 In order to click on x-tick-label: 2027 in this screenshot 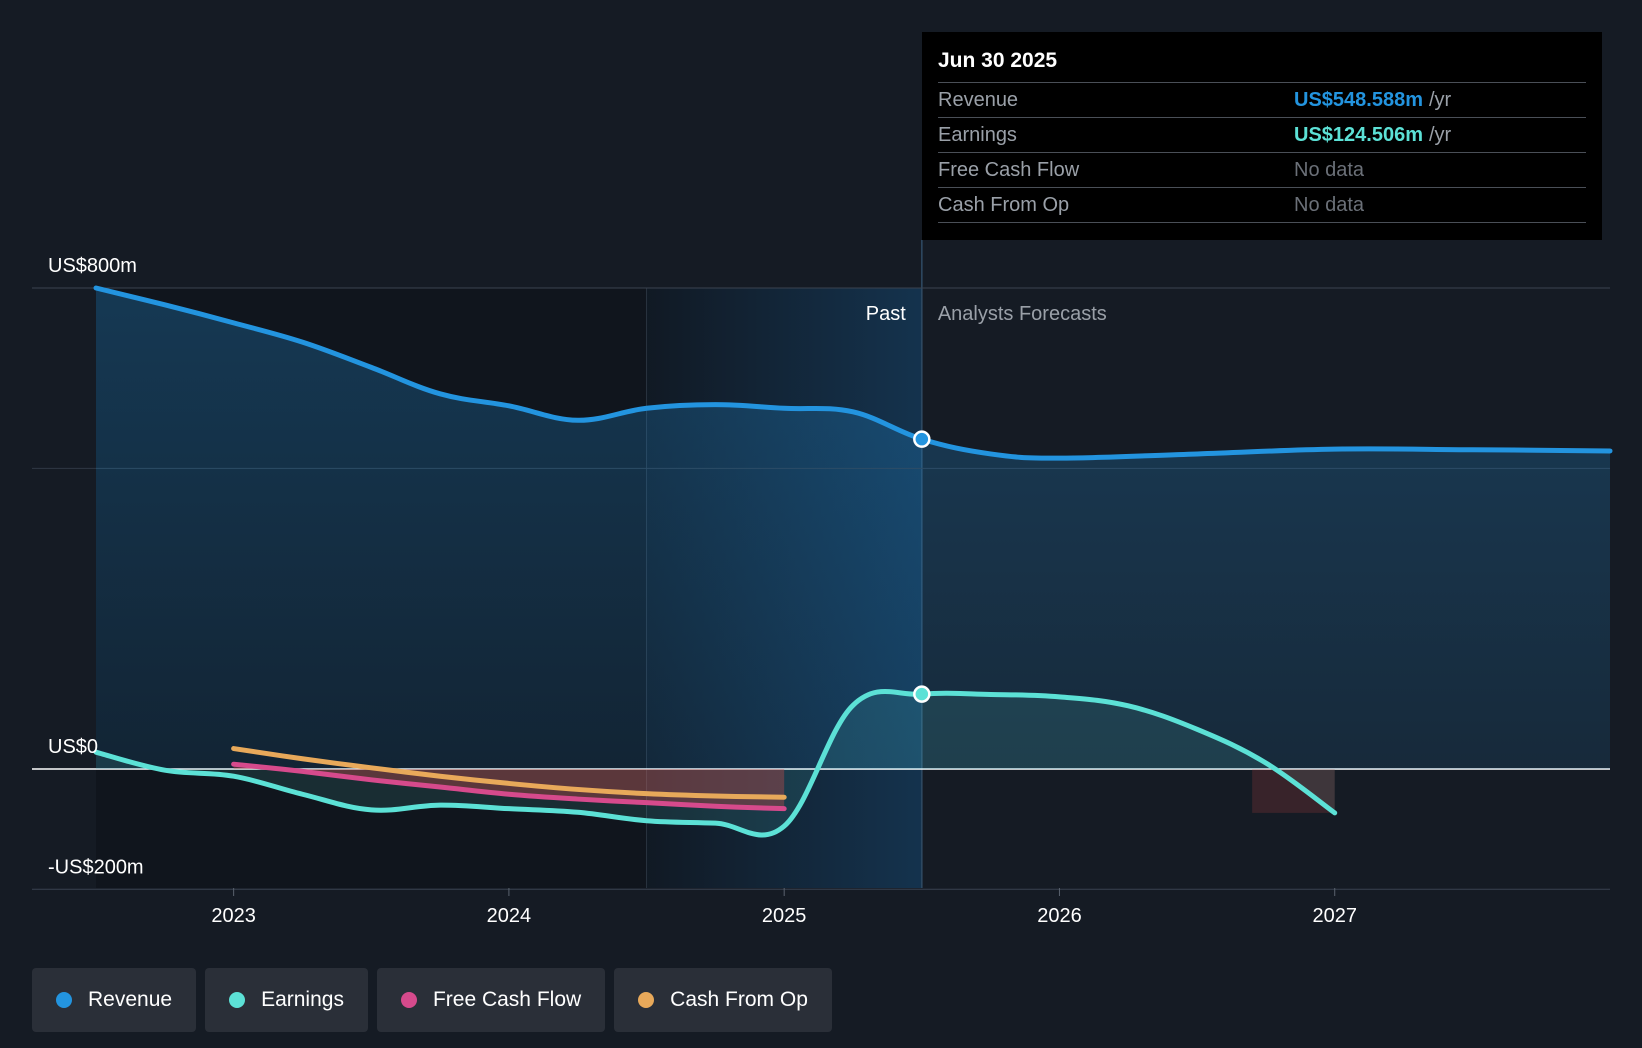, I will do `click(1334, 916)`.